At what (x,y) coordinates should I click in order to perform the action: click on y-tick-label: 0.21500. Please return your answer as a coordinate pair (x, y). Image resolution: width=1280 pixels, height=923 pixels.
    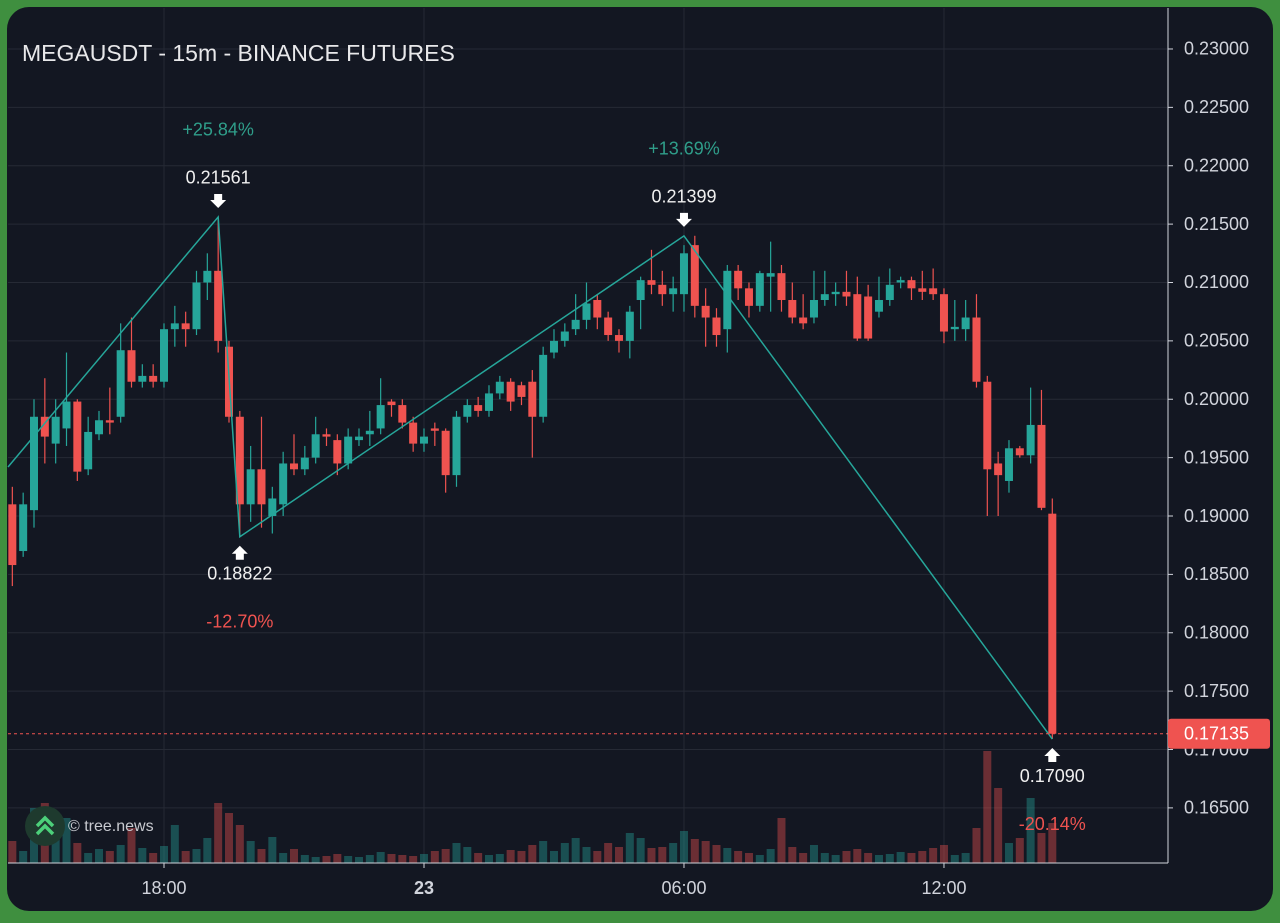
    Looking at the image, I should click on (1216, 224).